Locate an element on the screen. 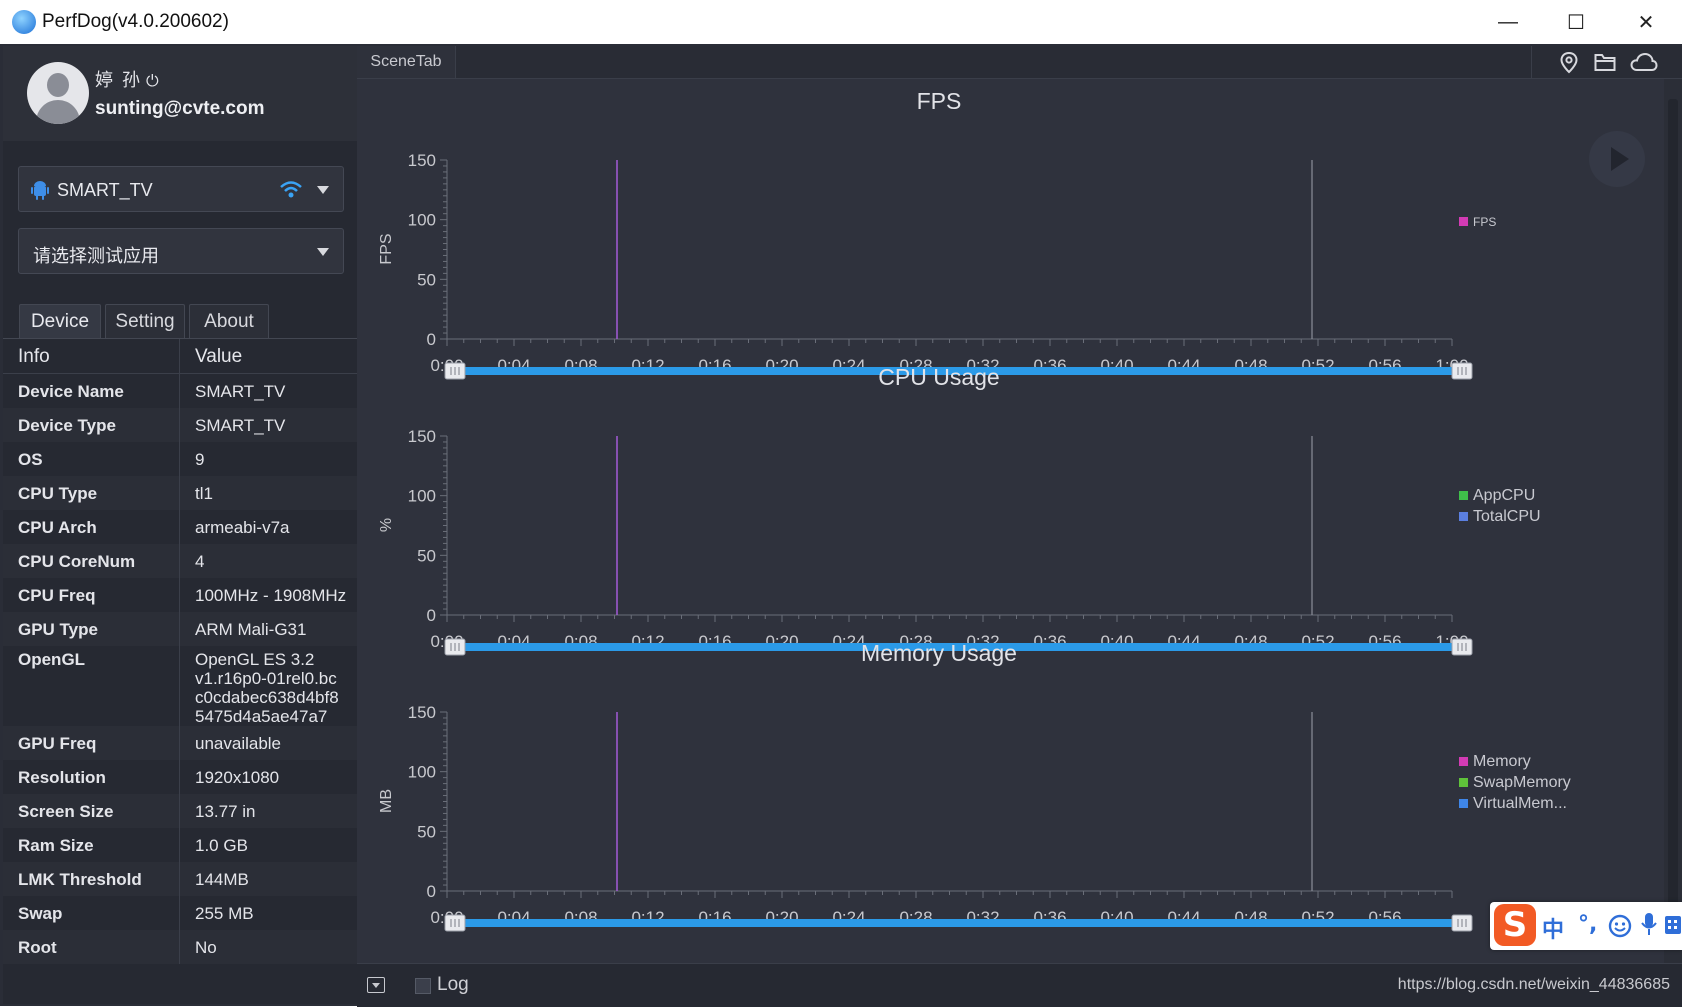 Image resolution: width=1682 pixels, height=1007 pixels. tab-setting: Setting is located at coordinates (145, 321).